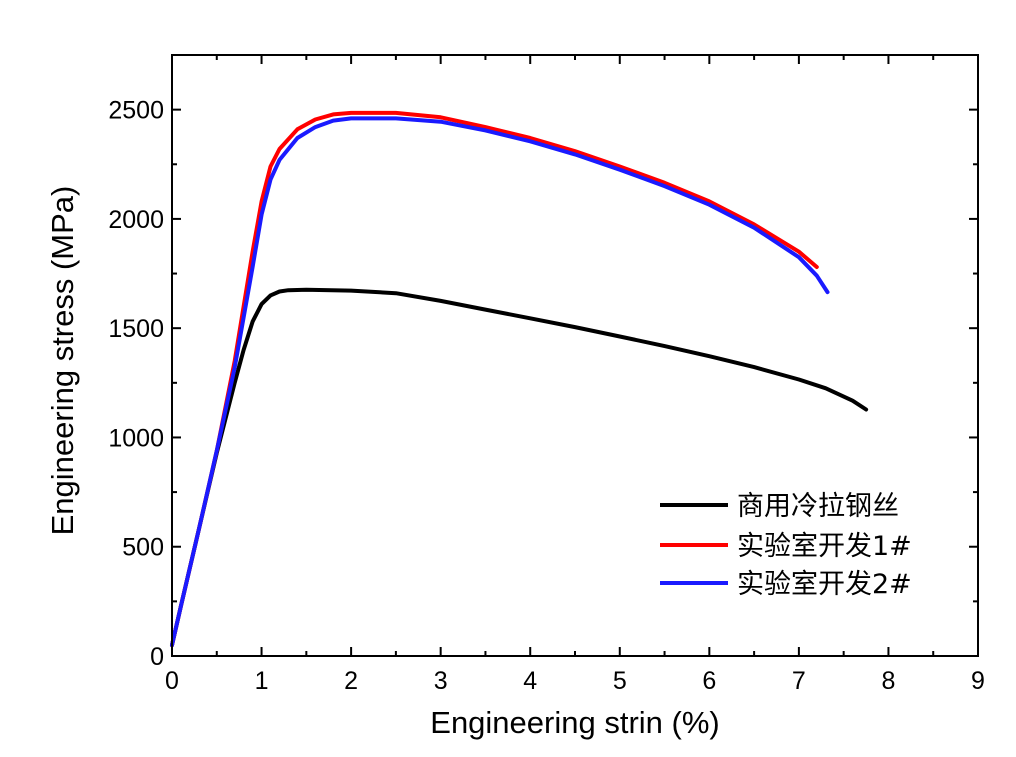  I want to click on y-axis-title: Engineering stress (MPa), so click(62, 361).